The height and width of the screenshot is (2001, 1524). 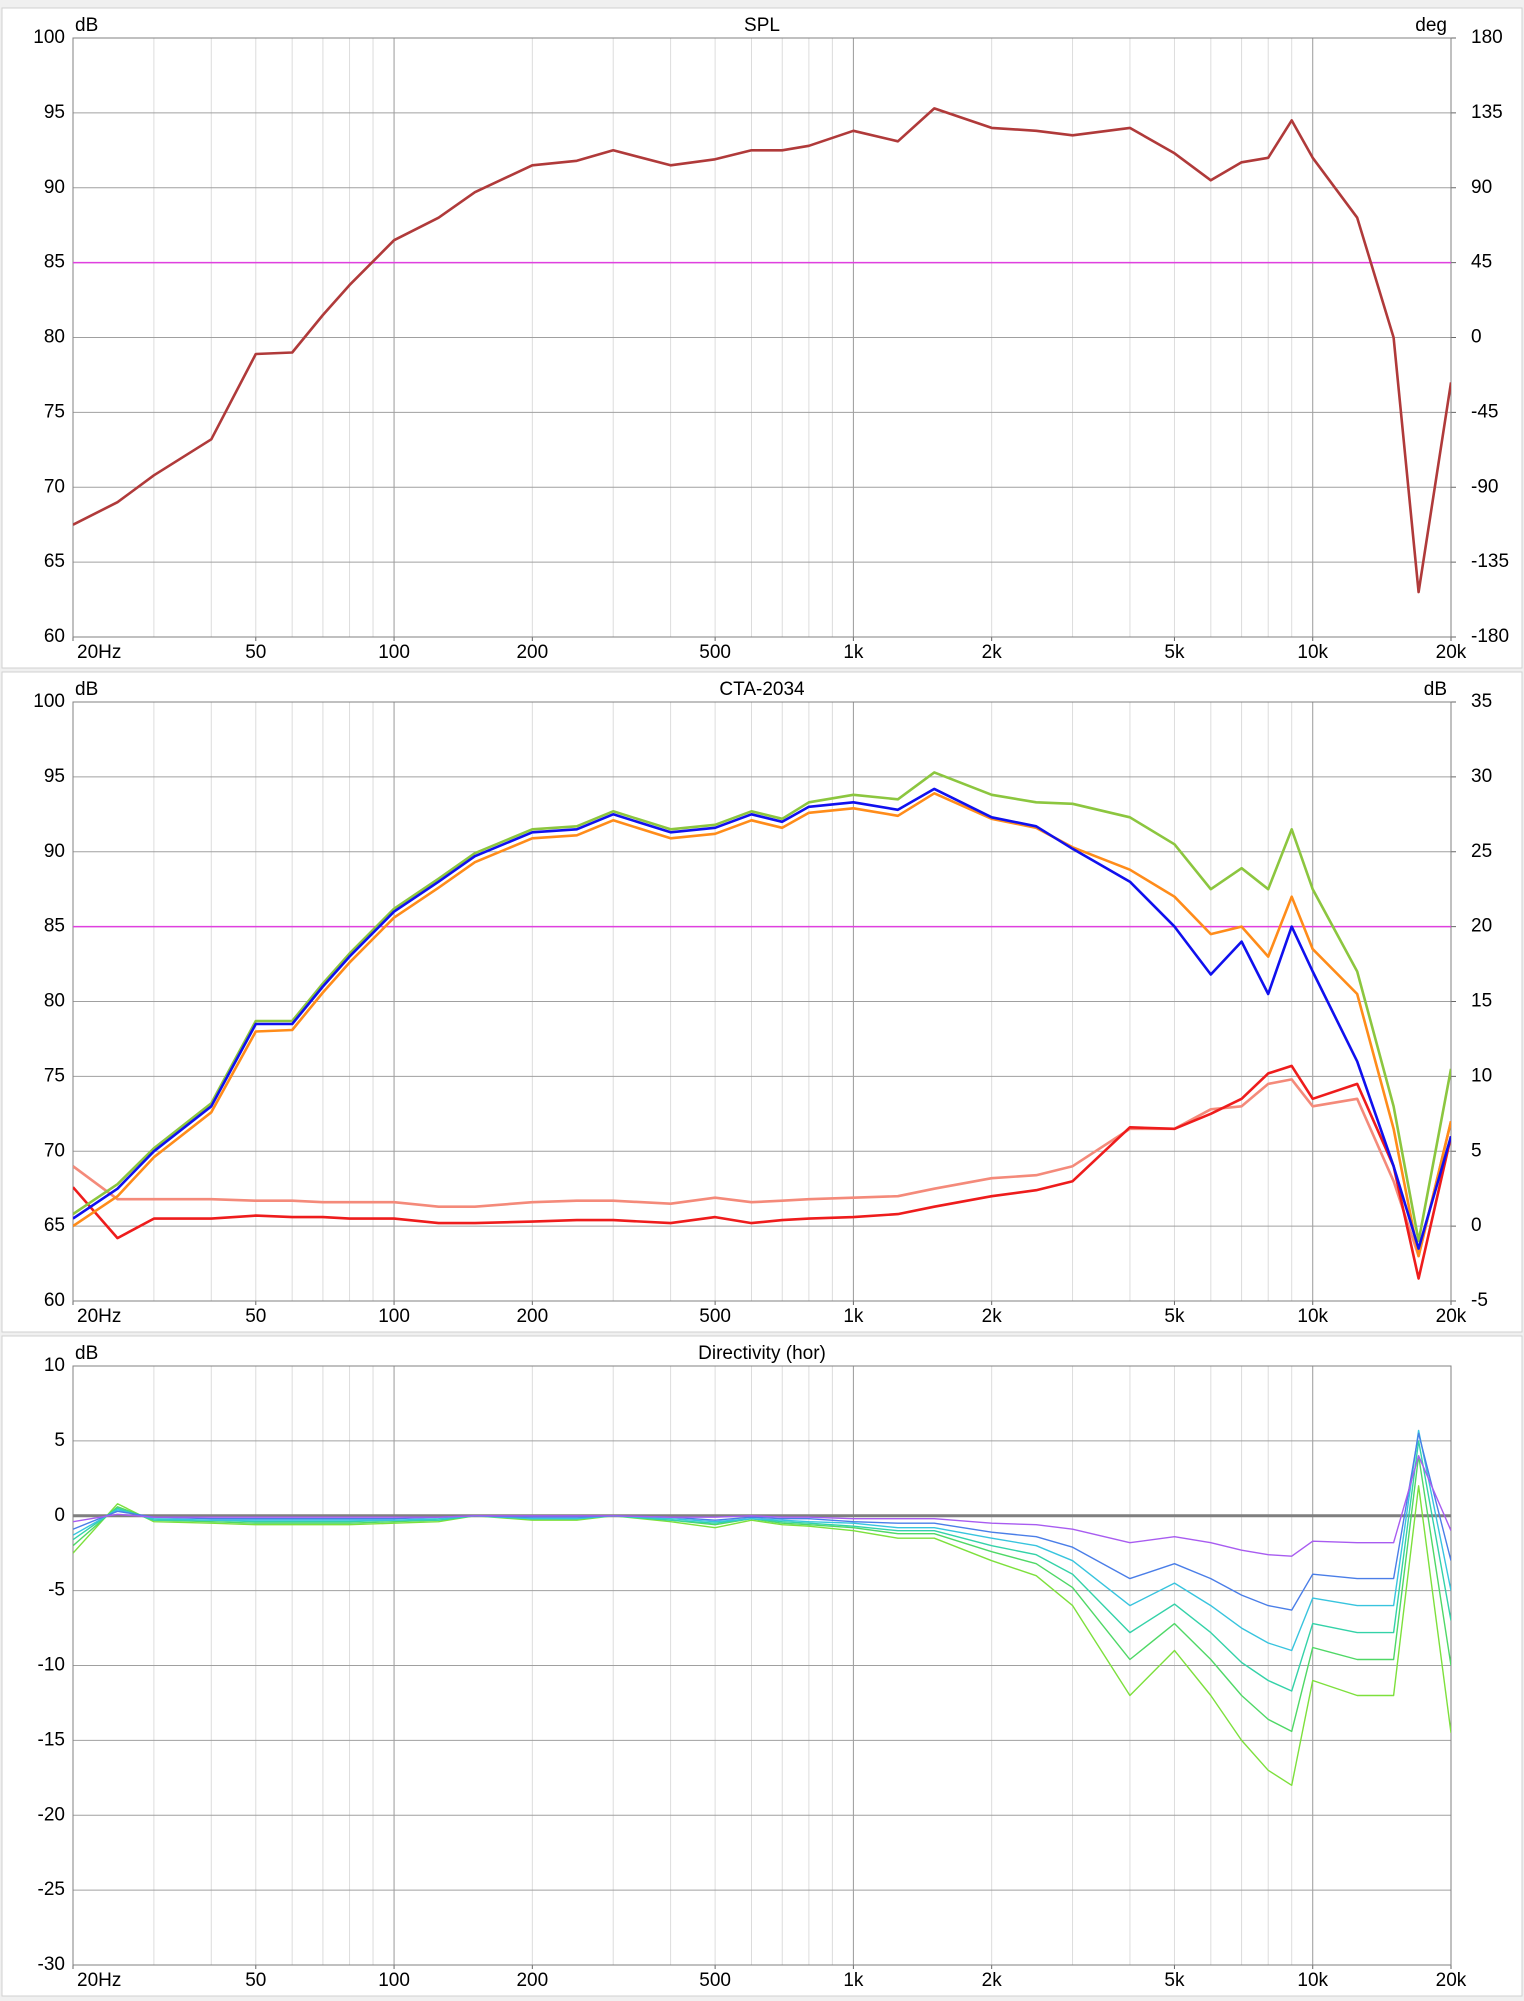 What do you see at coordinates (56, 1590) in the screenshot?
I see `y-tick-label: -5` at bounding box center [56, 1590].